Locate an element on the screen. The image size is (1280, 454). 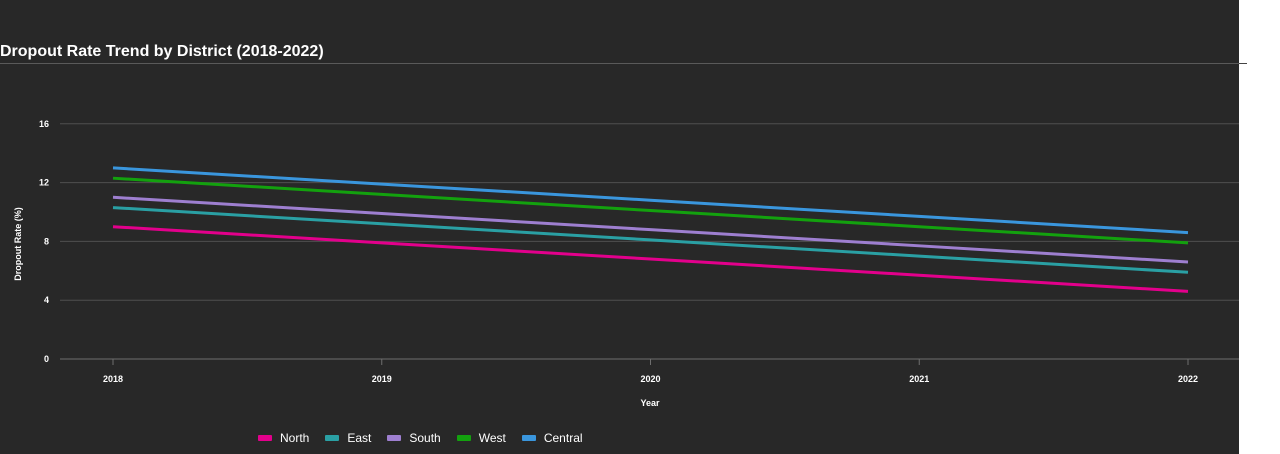
y-tick-label: 8 is located at coordinates (46, 241).